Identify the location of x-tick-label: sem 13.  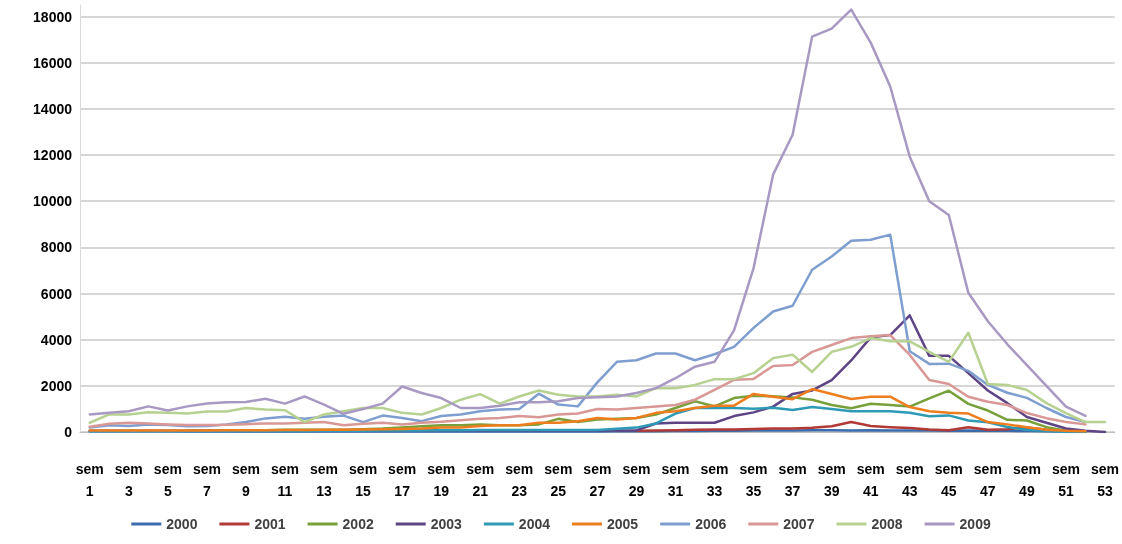
(324, 480).